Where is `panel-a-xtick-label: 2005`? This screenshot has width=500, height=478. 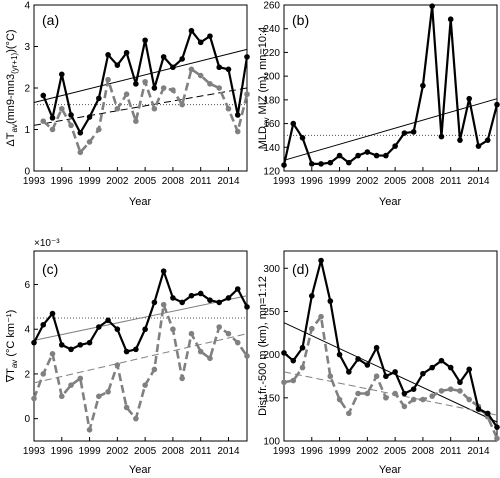
panel-a-xtick-label: 2005 is located at coordinates (145, 181).